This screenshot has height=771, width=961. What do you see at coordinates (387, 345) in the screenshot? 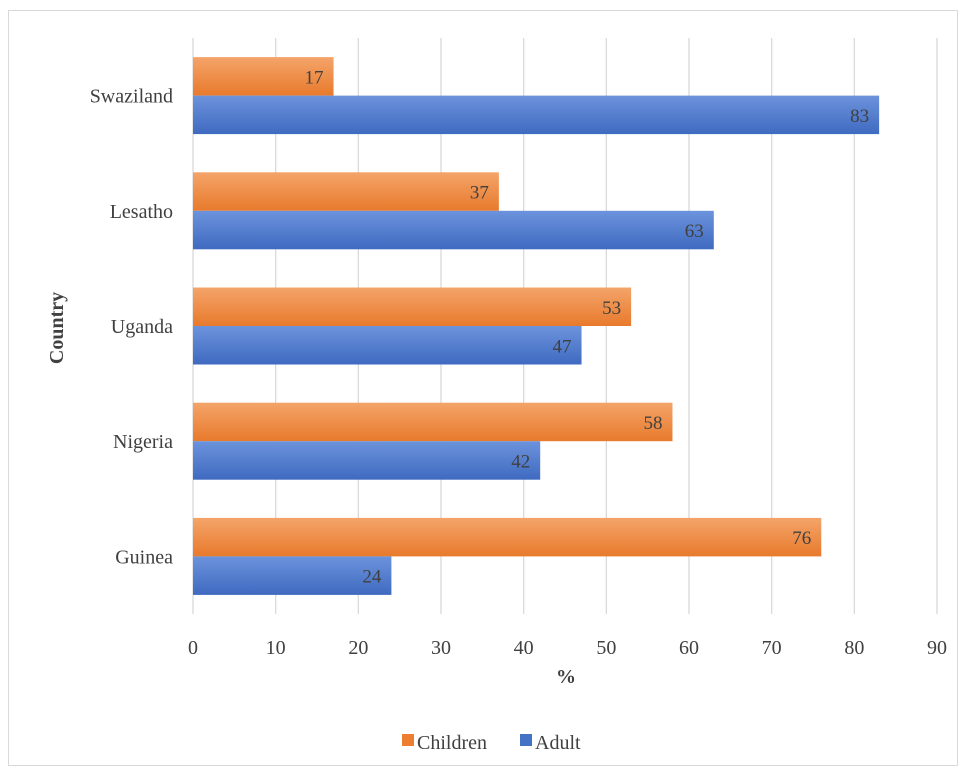
I see `bar-adult-uganda` at bounding box center [387, 345].